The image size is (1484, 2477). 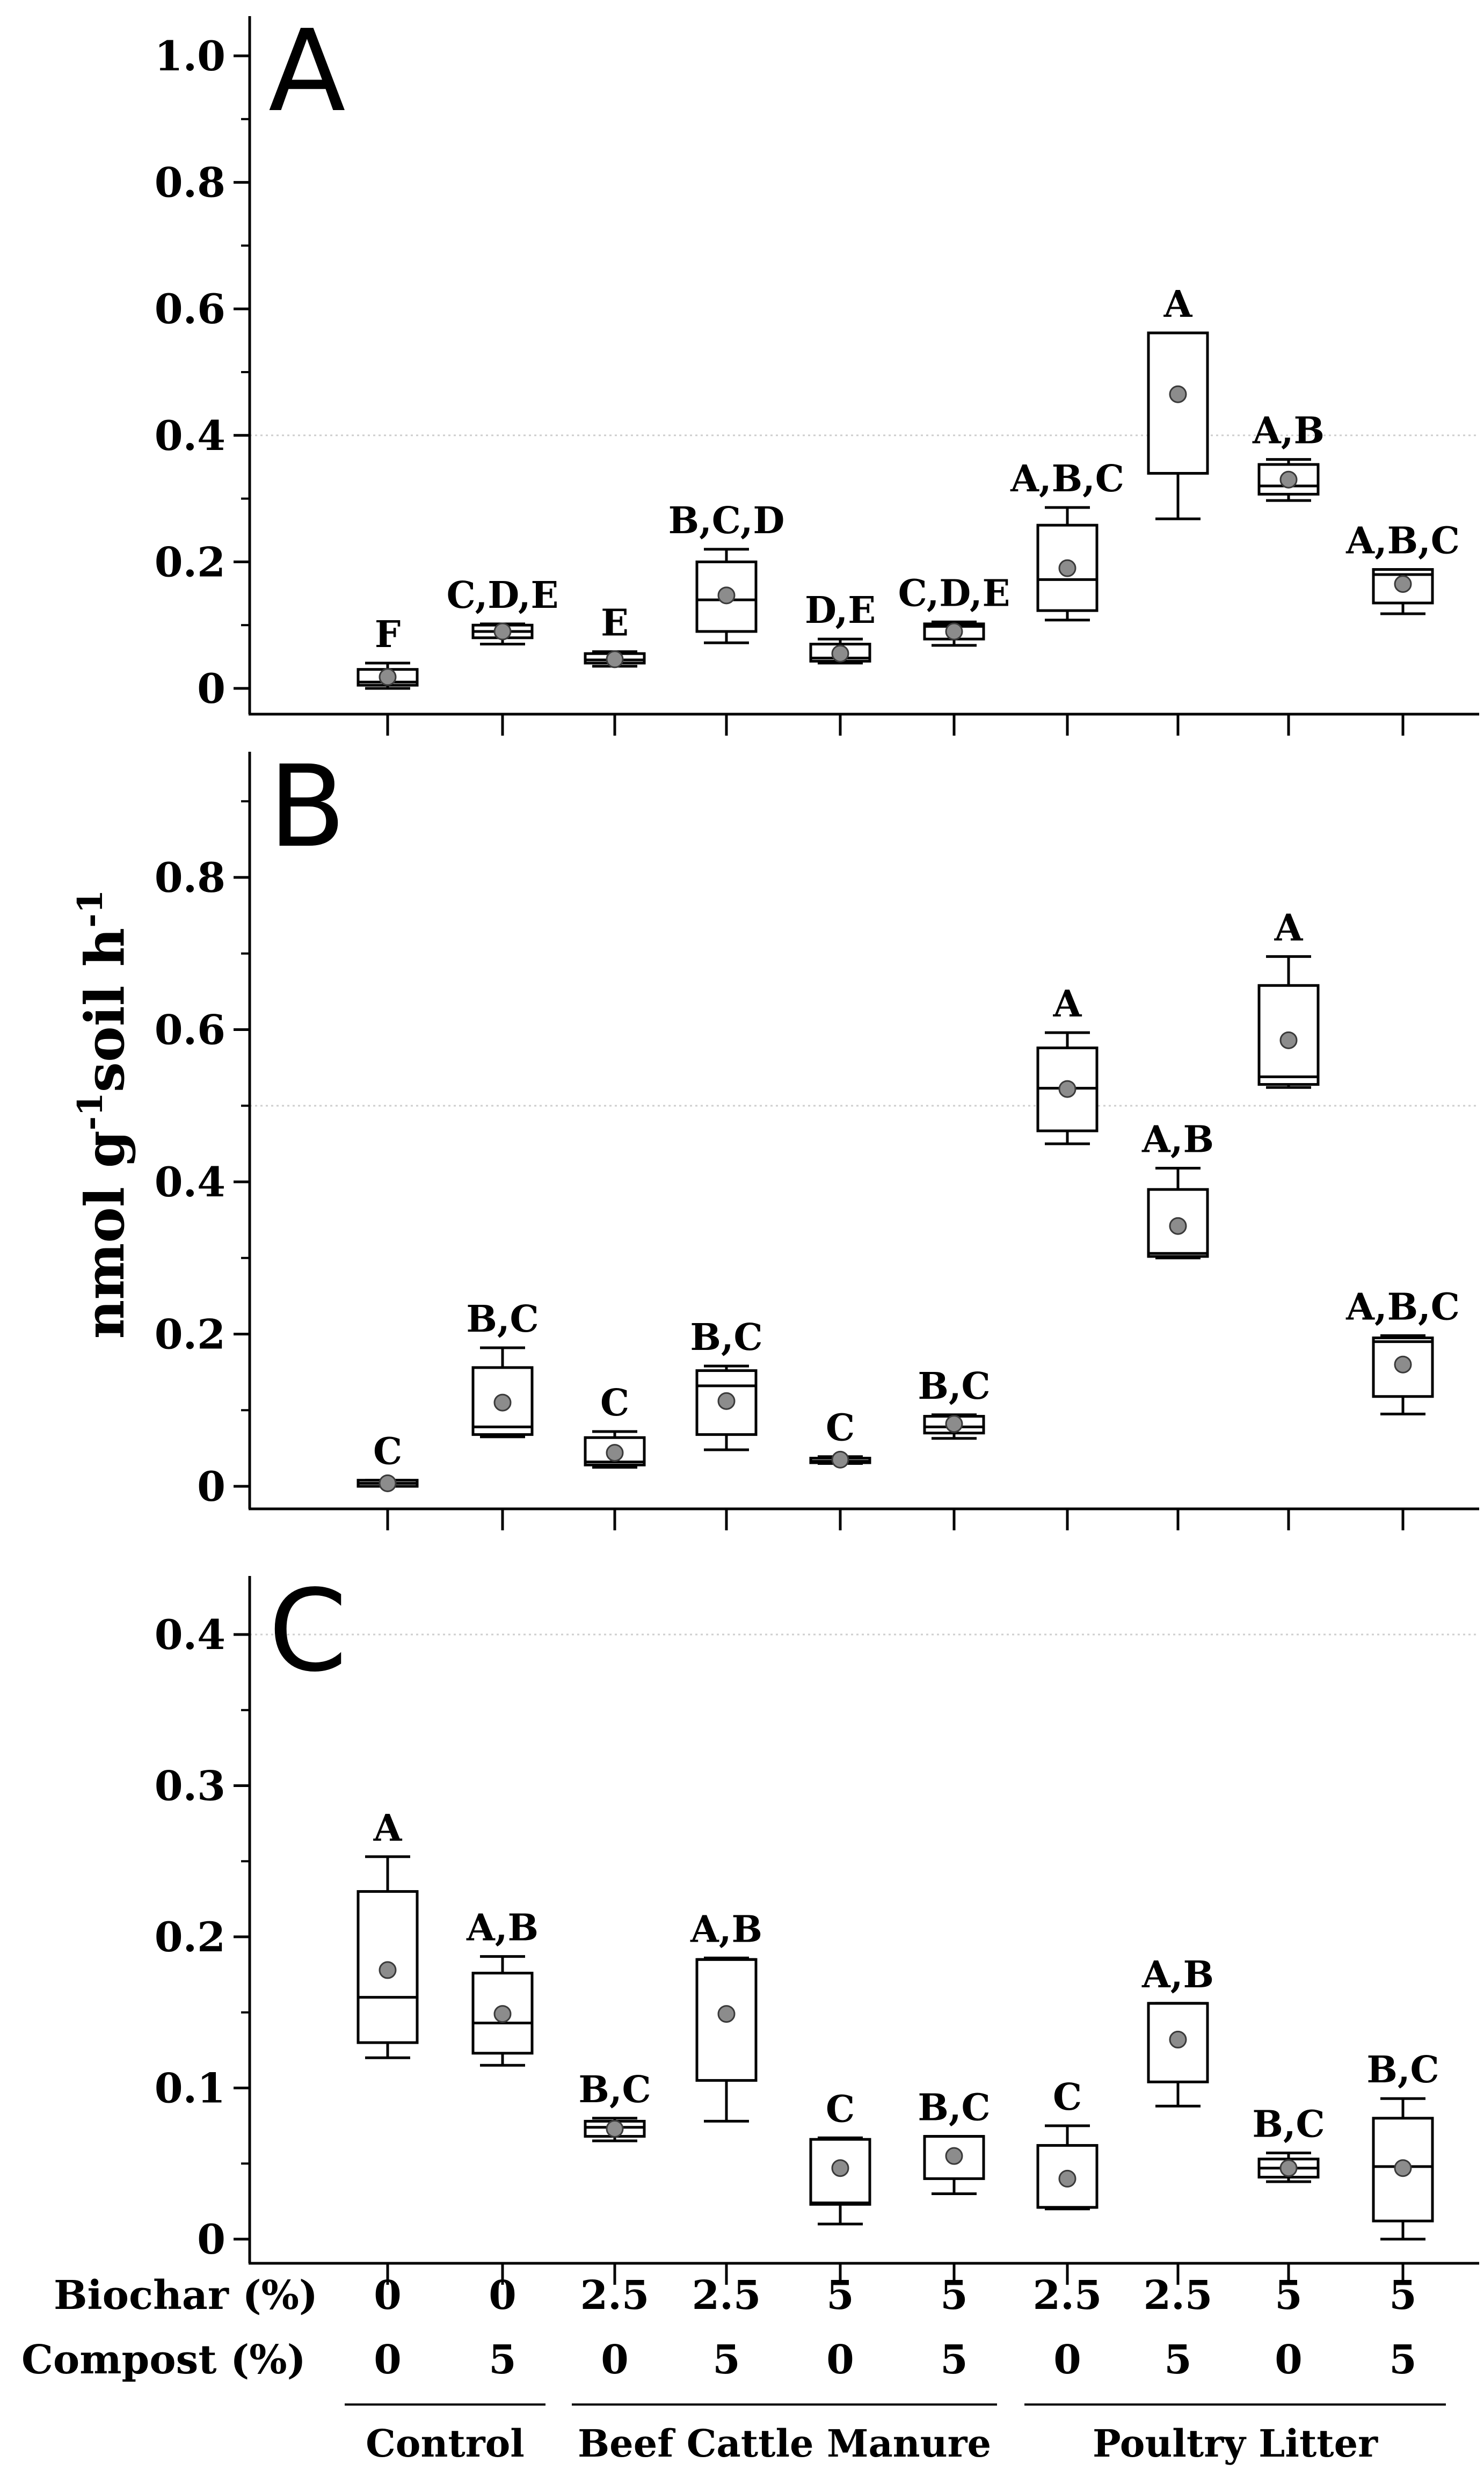 I want to click on y-tick-label: 1.0, so click(x=190, y=56).